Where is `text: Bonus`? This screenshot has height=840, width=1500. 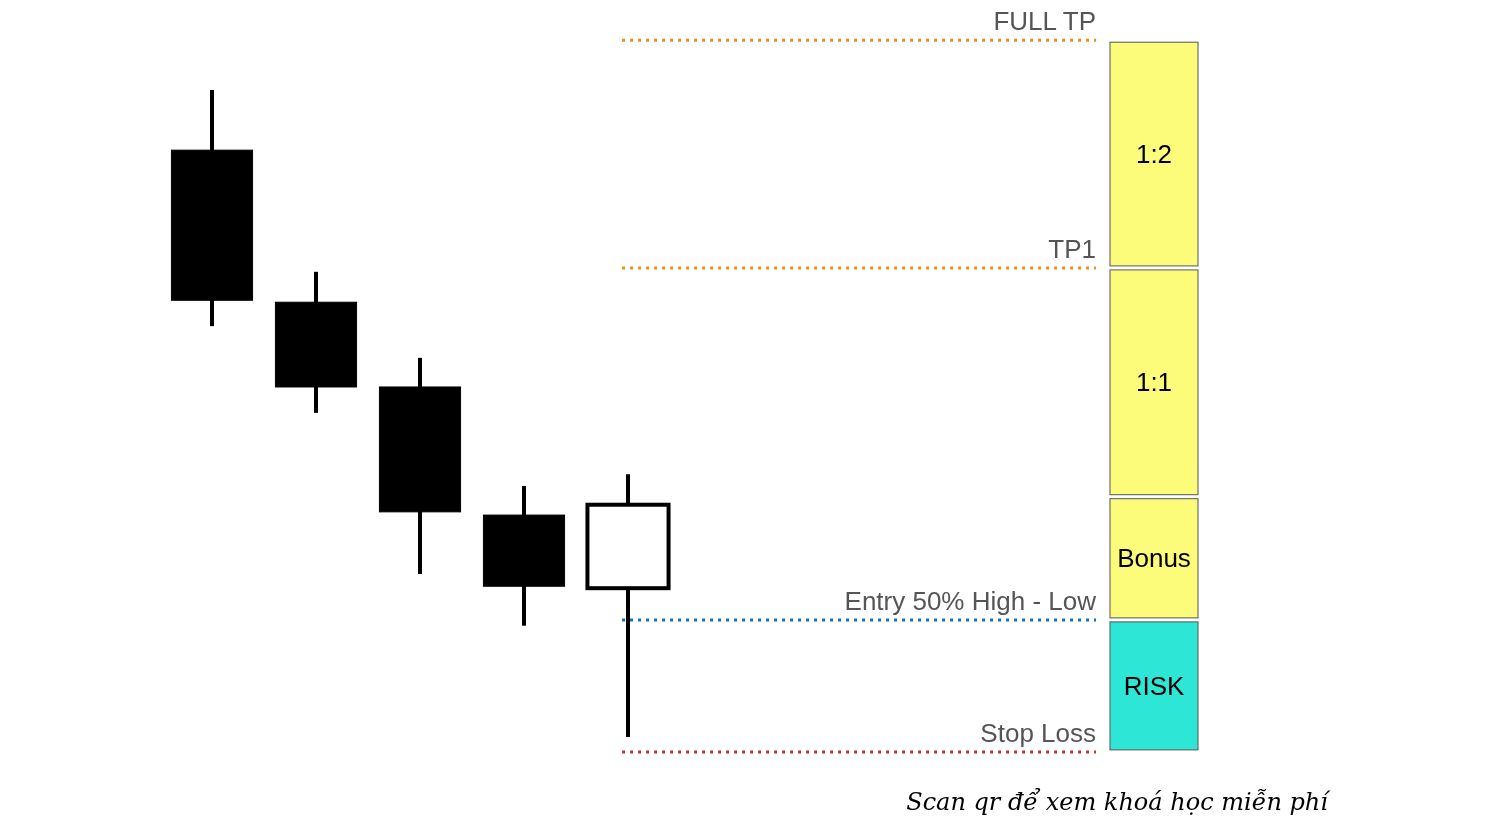
text: Bonus is located at coordinates (1154, 558).